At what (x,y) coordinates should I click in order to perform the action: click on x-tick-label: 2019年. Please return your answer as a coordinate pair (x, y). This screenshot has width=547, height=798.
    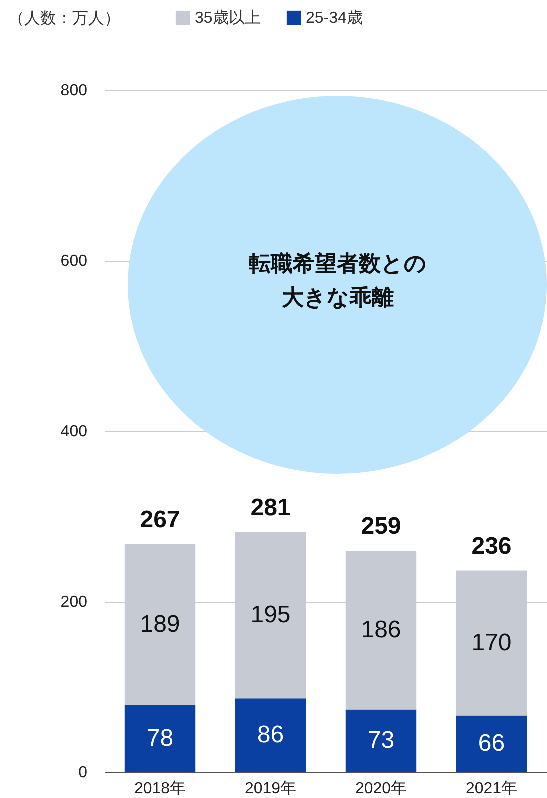
    Looking at the image, I should click on (270, 789).